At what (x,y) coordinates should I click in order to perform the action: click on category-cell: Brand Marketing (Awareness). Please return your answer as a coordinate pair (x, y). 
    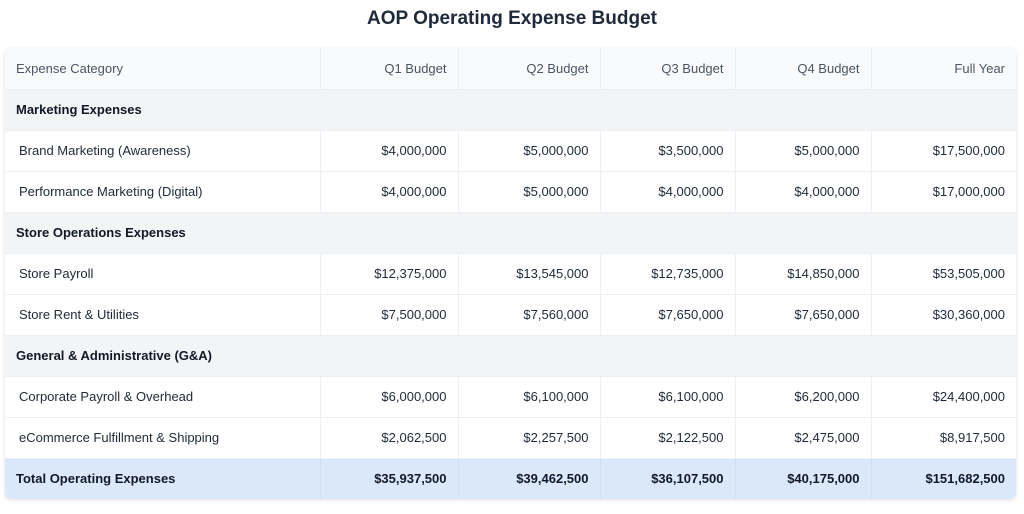
    Looking at the image, I should click on (163, 151).